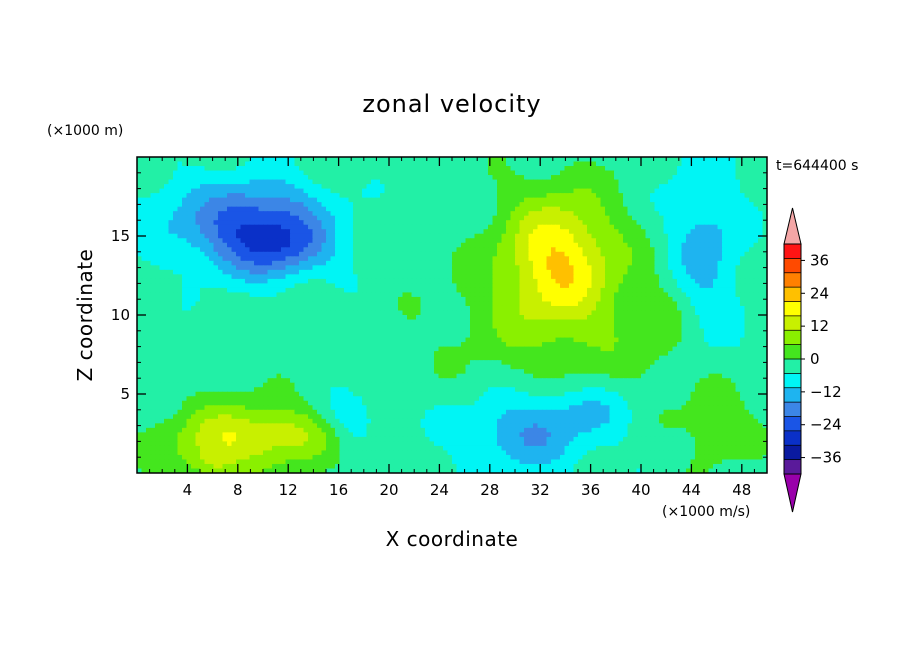  I want to click on x-unit-label: (×1000 m/s), so click(706, 512).